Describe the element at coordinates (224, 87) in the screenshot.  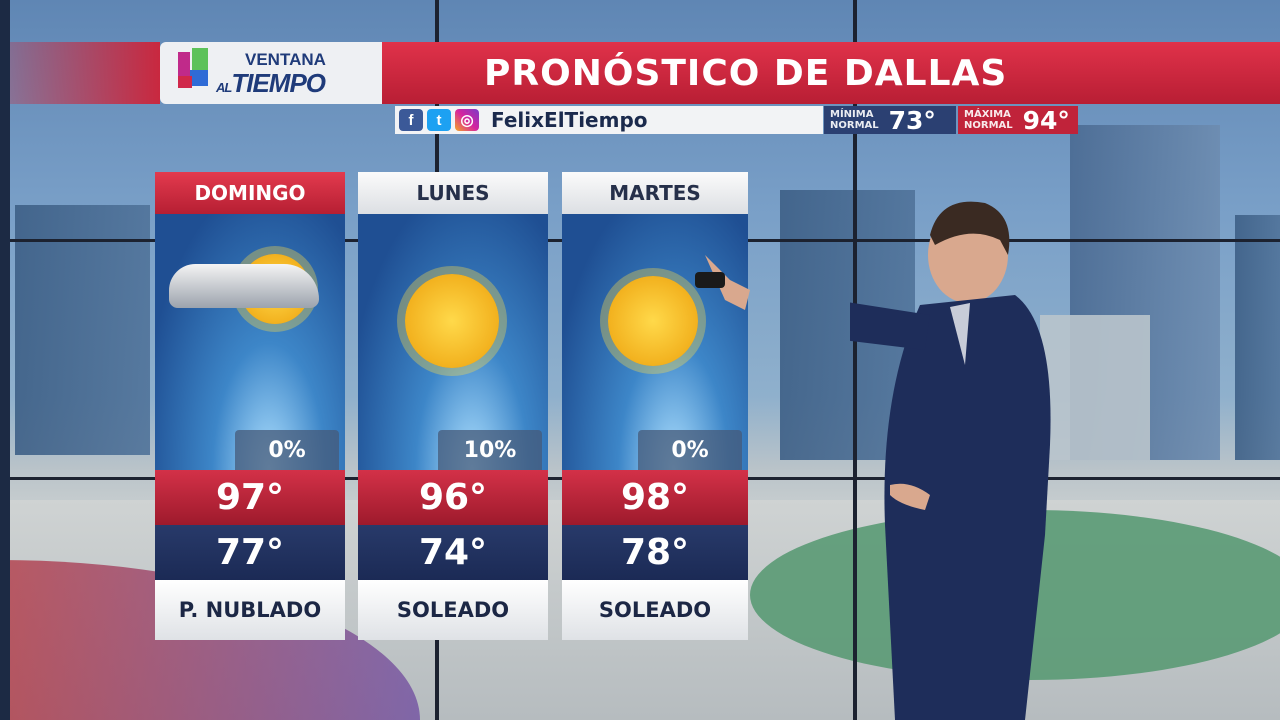
I see `logo-al: AL` at that location.